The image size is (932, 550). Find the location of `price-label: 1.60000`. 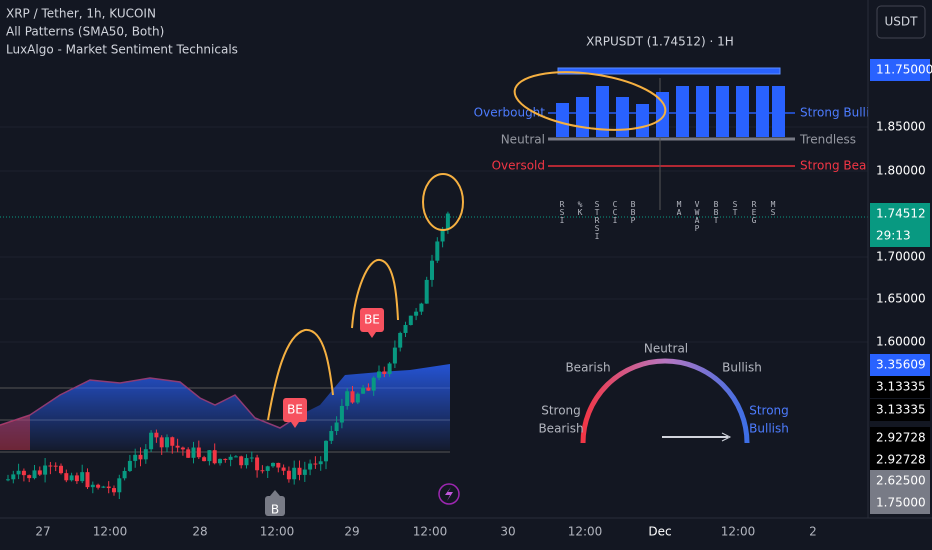

price-label: 1.60000 is located at coordinates (901, 342).